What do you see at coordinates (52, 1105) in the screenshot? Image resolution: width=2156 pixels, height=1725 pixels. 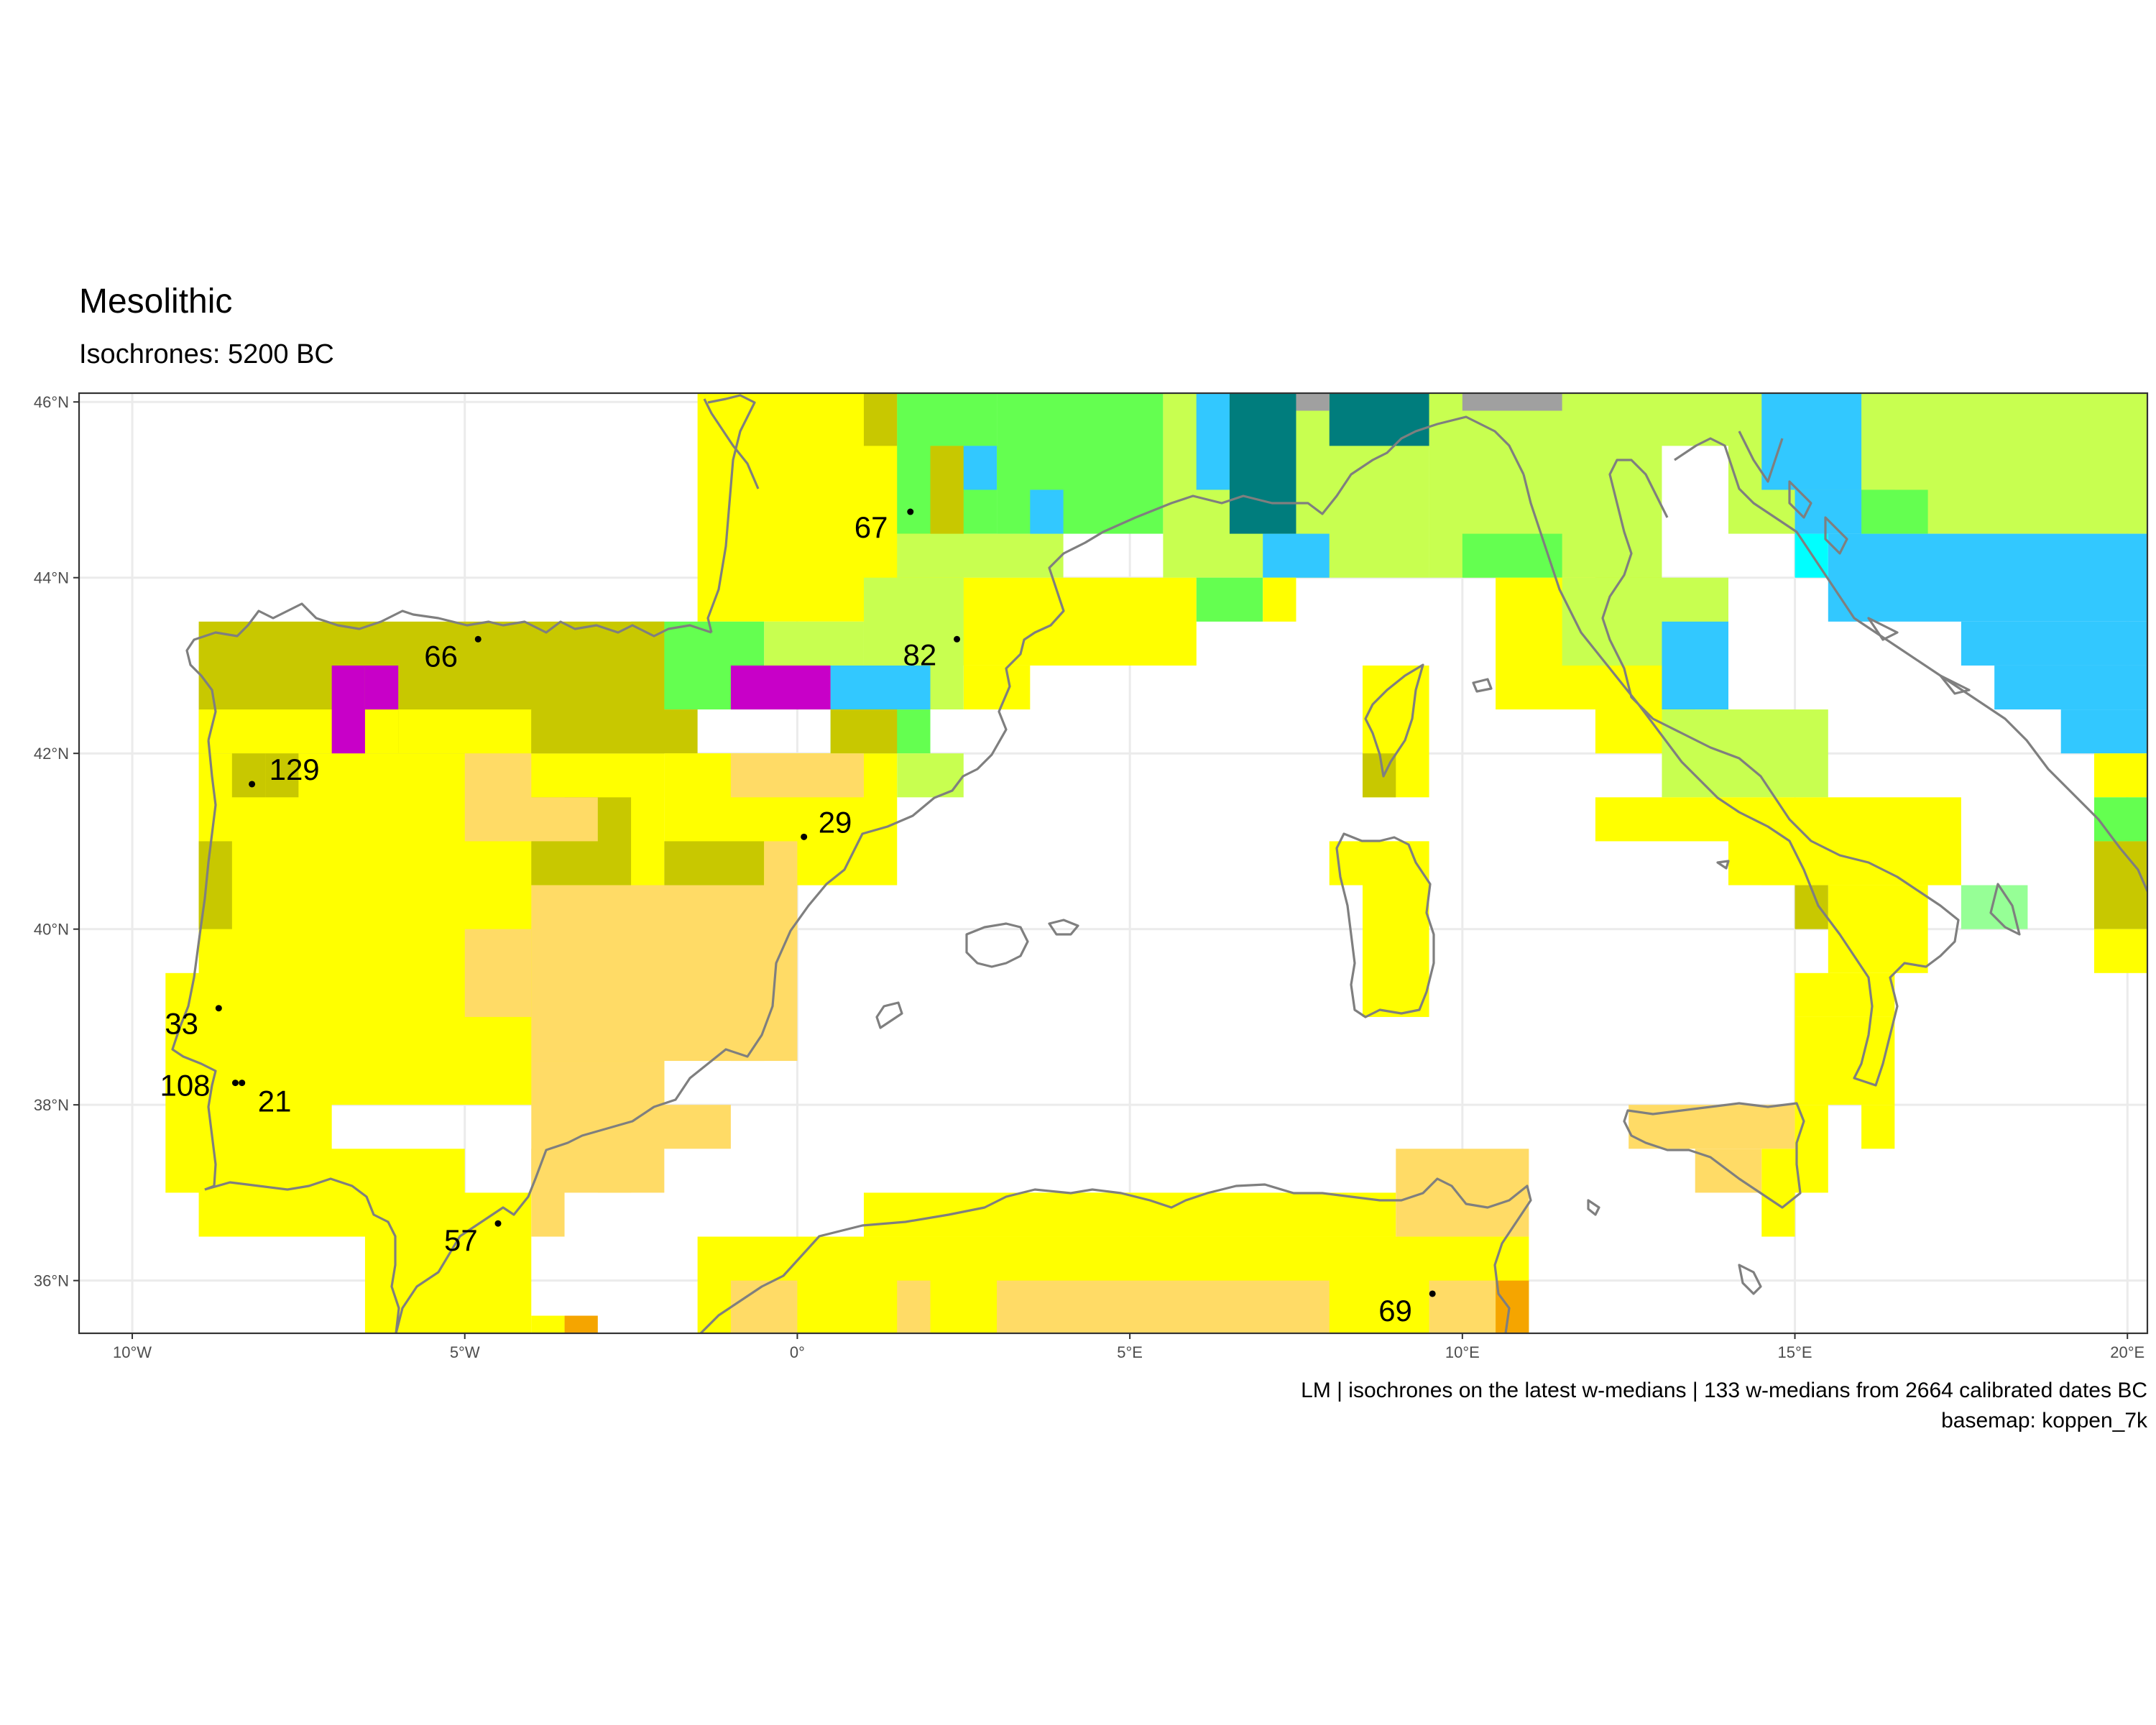 I see `y-tick-label: 38°N` at bounding box center [52, 1105].